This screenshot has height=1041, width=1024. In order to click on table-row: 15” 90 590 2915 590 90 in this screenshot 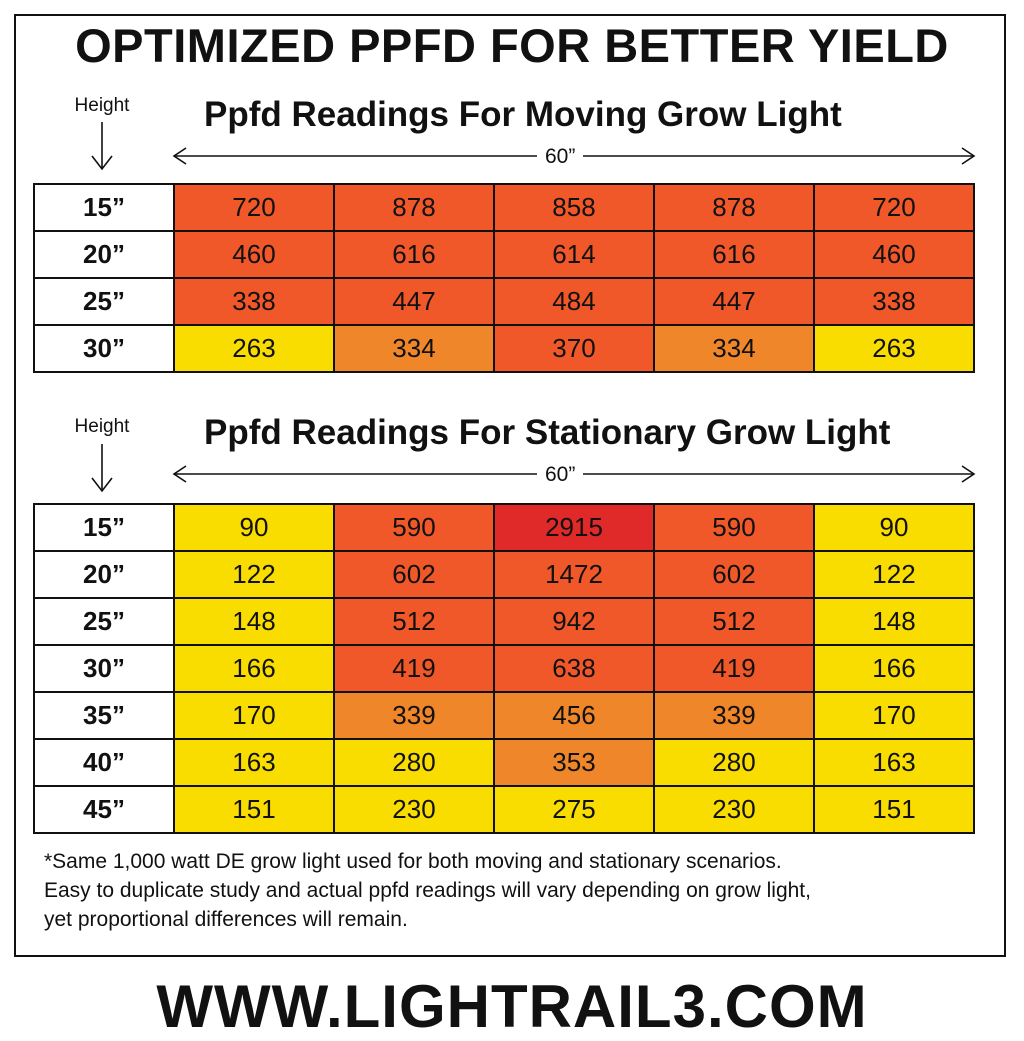, I will do `click(504, 527)`.